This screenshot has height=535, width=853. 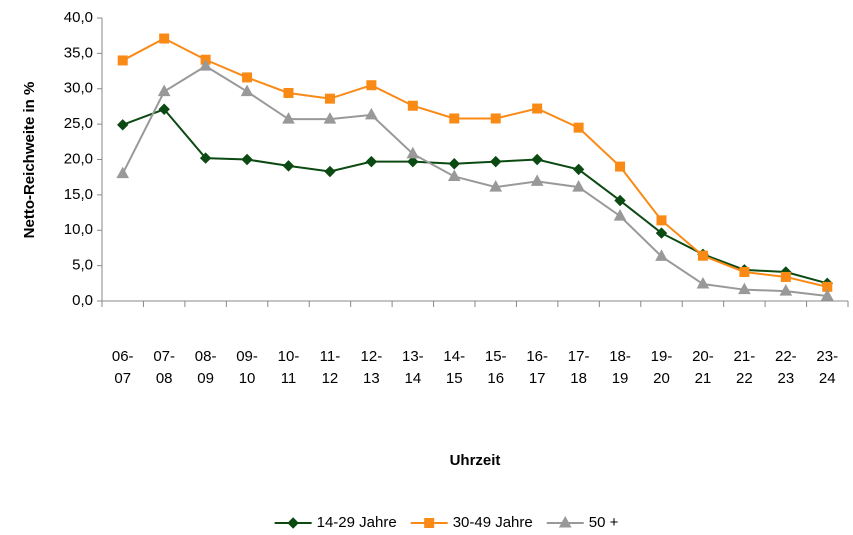 What do you see at coordinates (454, 367) in the screenshot?
I see `x-tick-label: 14-15` at bounding box center [454, 367].